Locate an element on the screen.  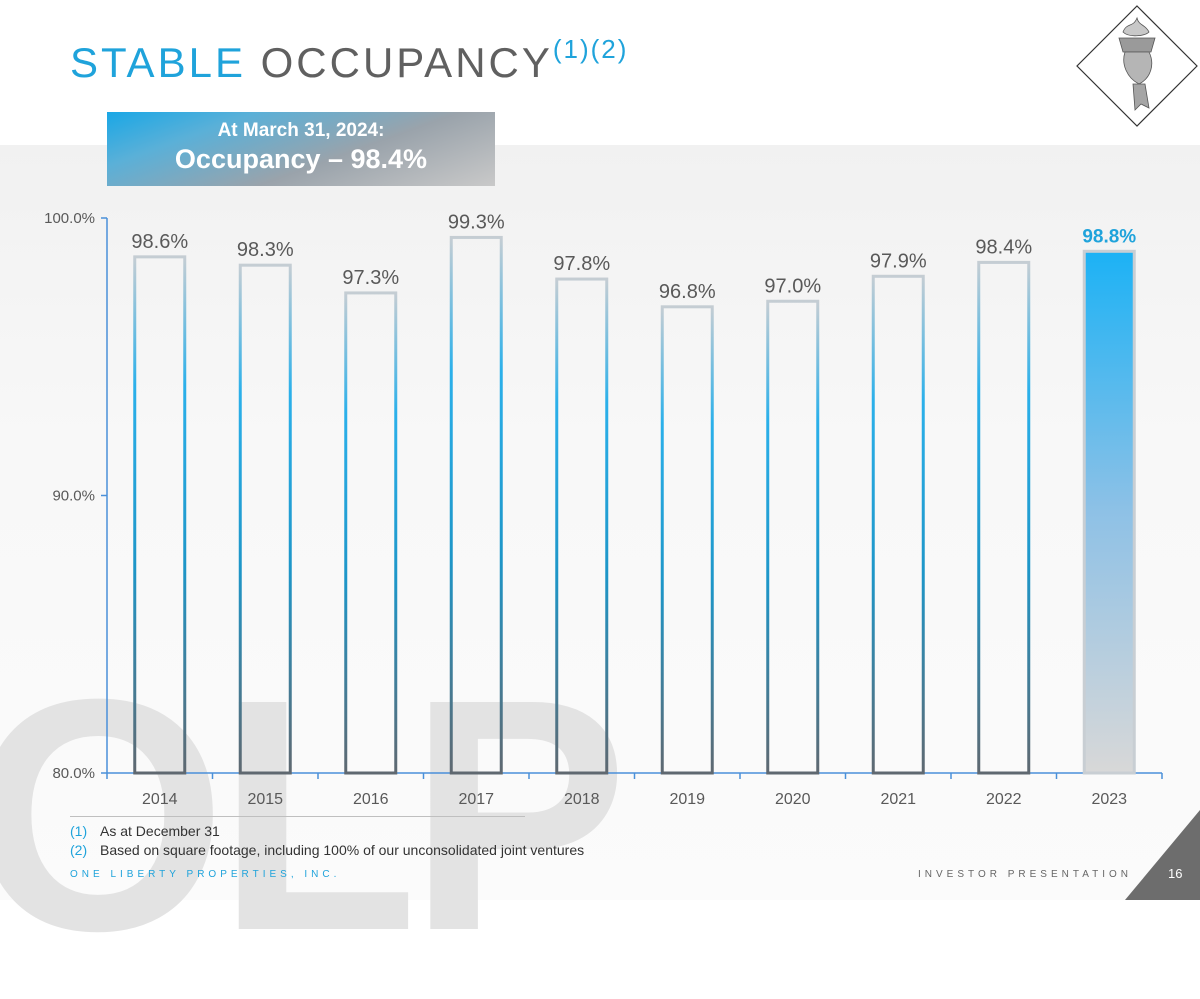
bar-value-label-2017: 99.3% is located at coordinates (476, 222).